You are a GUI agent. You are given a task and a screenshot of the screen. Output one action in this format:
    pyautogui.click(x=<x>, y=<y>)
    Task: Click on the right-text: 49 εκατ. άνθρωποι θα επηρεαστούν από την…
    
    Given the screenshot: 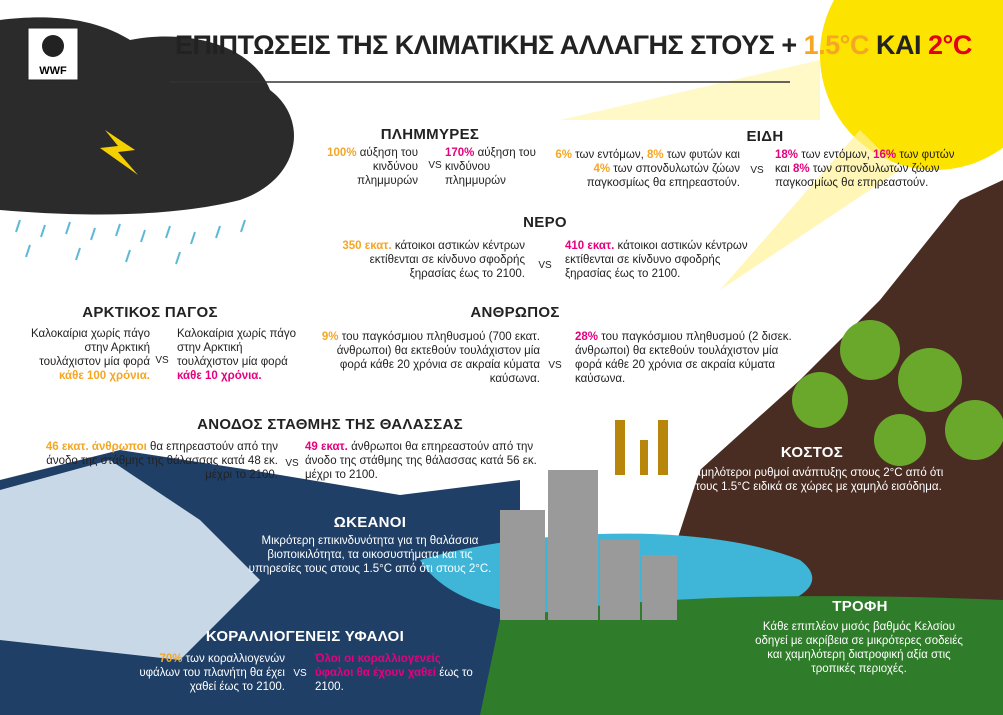 What is the action you would take?
    pyautogui.click(x=425, y=461)
    